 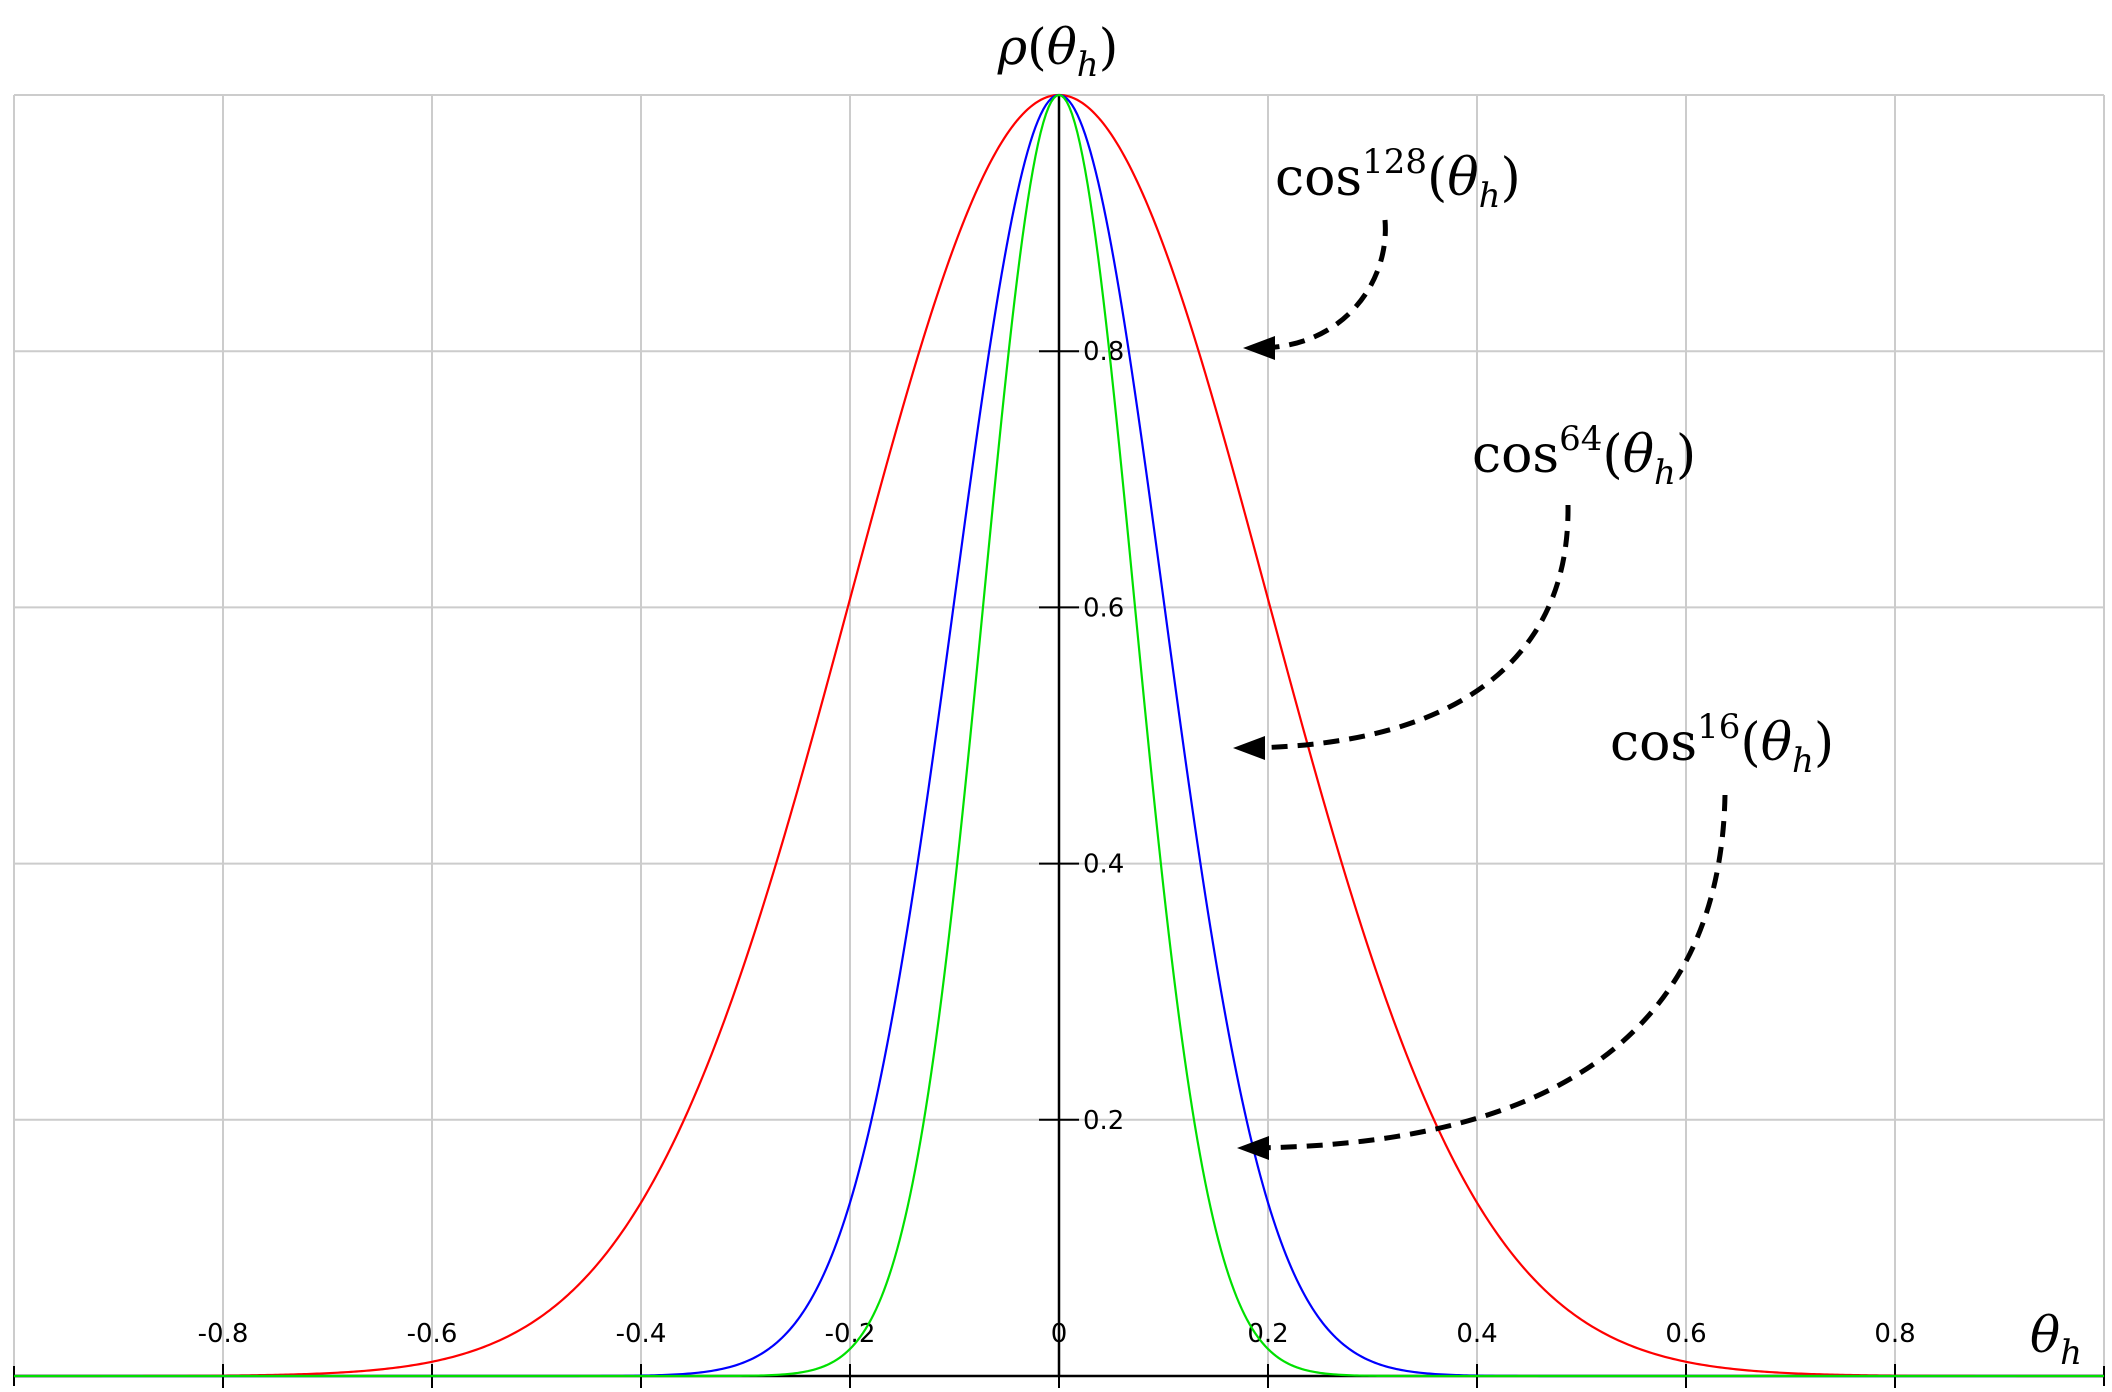 I want to click on x-tick-label: -0.4, so click(x=641, y=1334).